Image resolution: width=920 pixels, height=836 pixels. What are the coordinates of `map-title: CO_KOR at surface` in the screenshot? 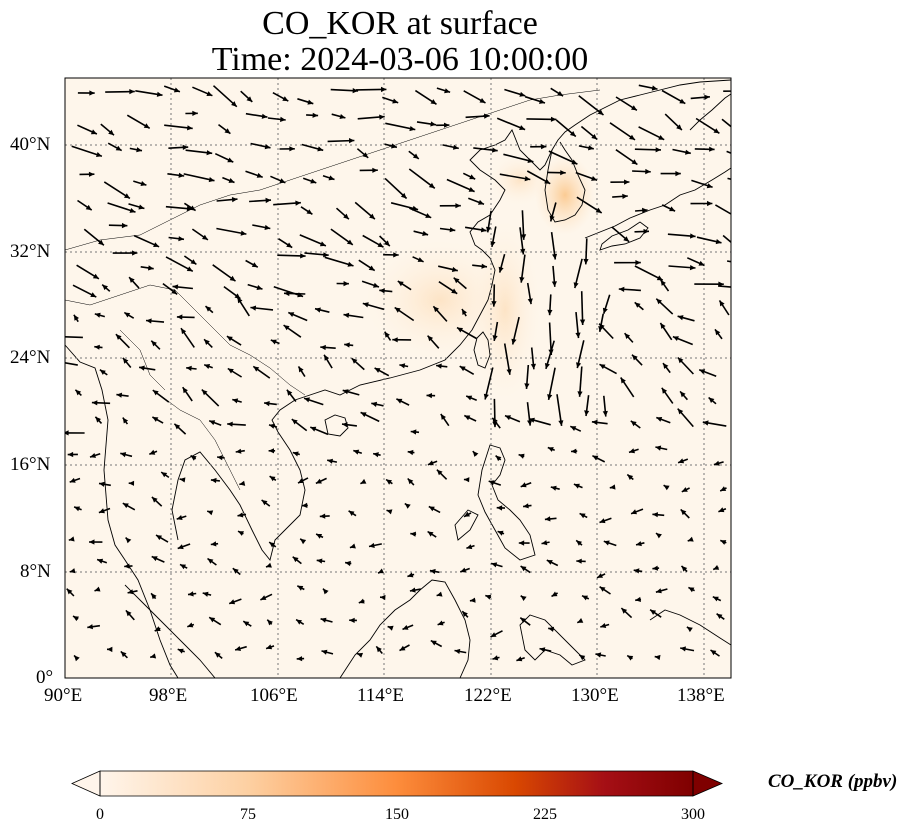 It's located at (400, 23).